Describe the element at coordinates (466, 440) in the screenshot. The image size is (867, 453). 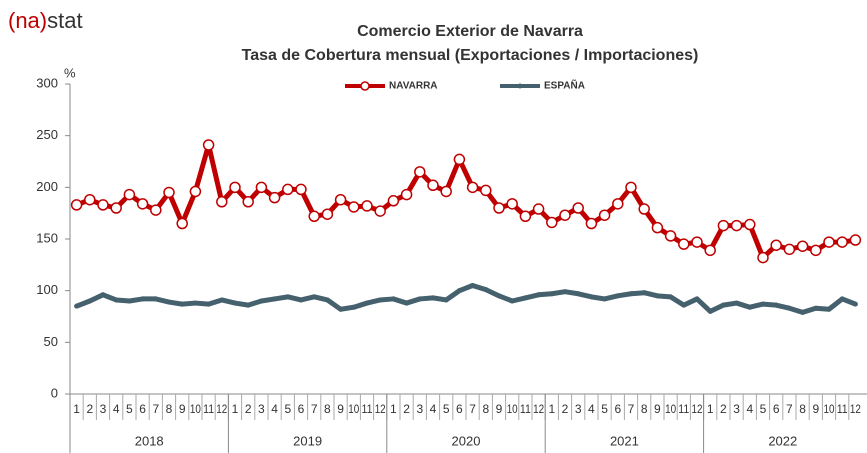
I see `year-label: 2020` at that location.